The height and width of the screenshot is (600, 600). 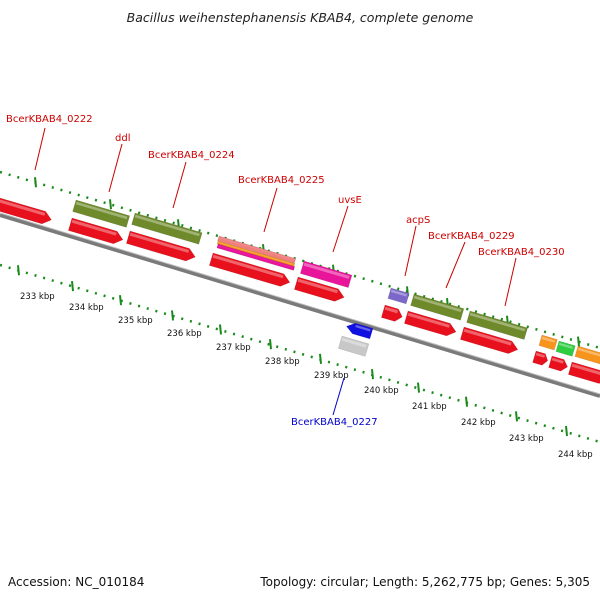 What do you see at coordinates (331, 376) in the screenshot?
I see `kbp-label-6: 239 kbp` at bounding box center [331, 376].